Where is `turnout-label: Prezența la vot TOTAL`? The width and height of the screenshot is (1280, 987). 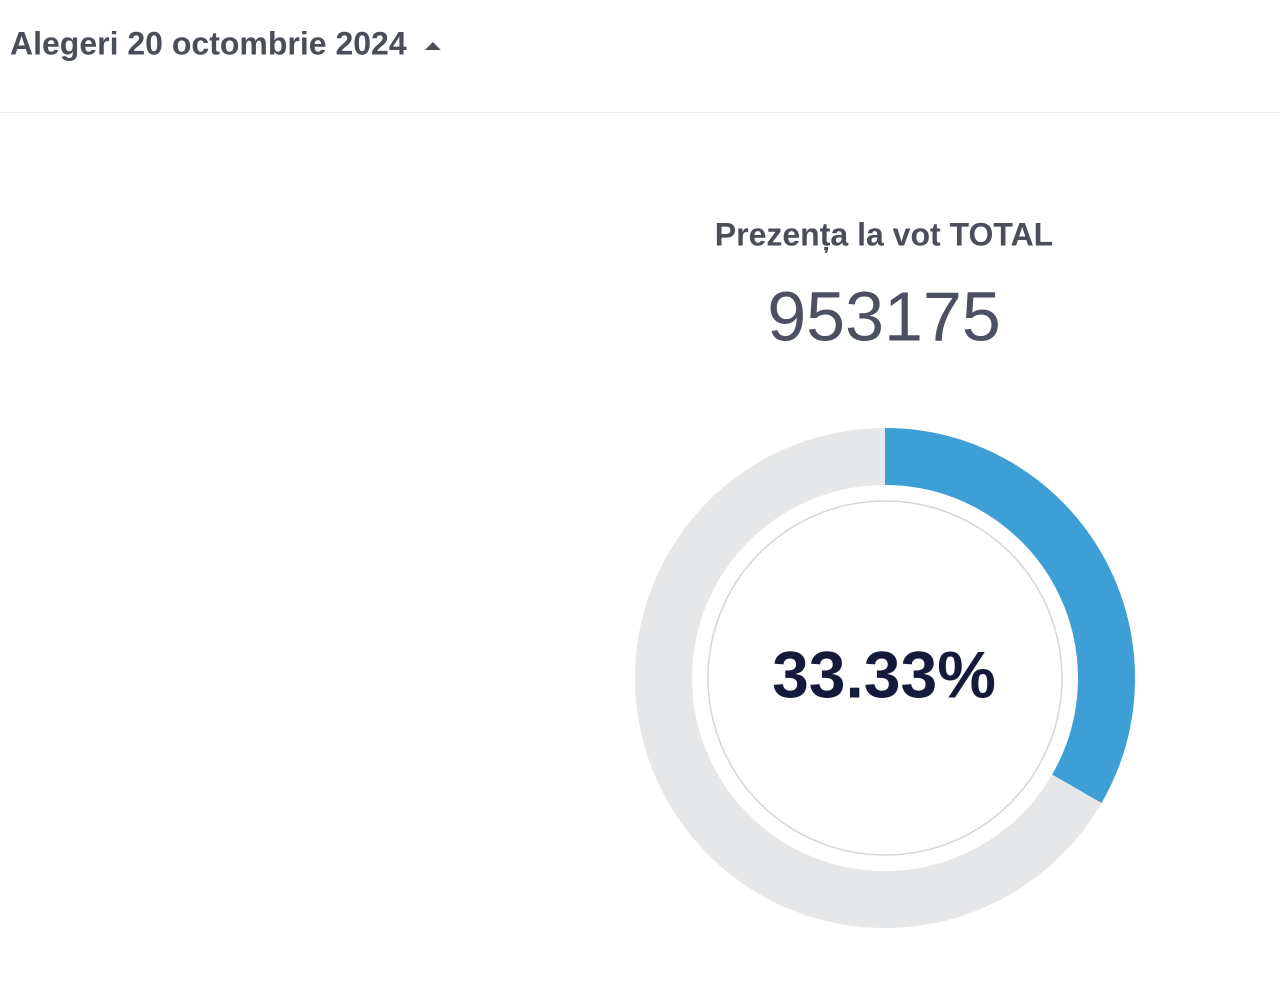 turnout-label: Prezența la vot TOTAL is located at coordinates (884, 234).